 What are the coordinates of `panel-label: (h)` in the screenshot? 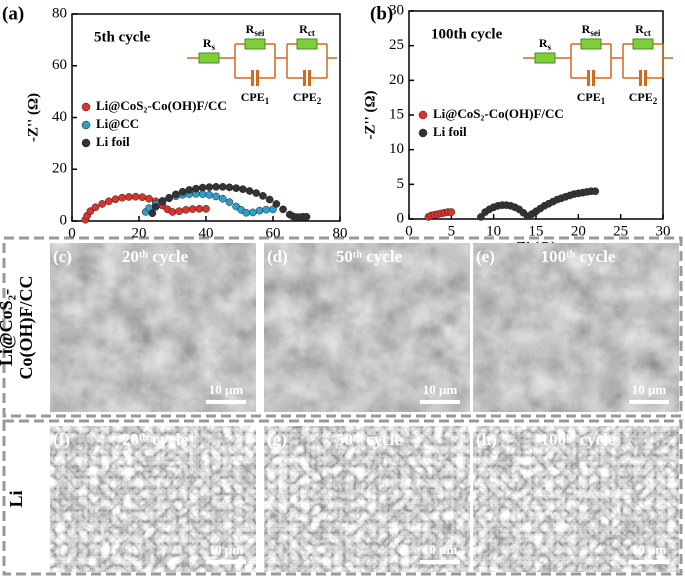 It's located at (486, 439).